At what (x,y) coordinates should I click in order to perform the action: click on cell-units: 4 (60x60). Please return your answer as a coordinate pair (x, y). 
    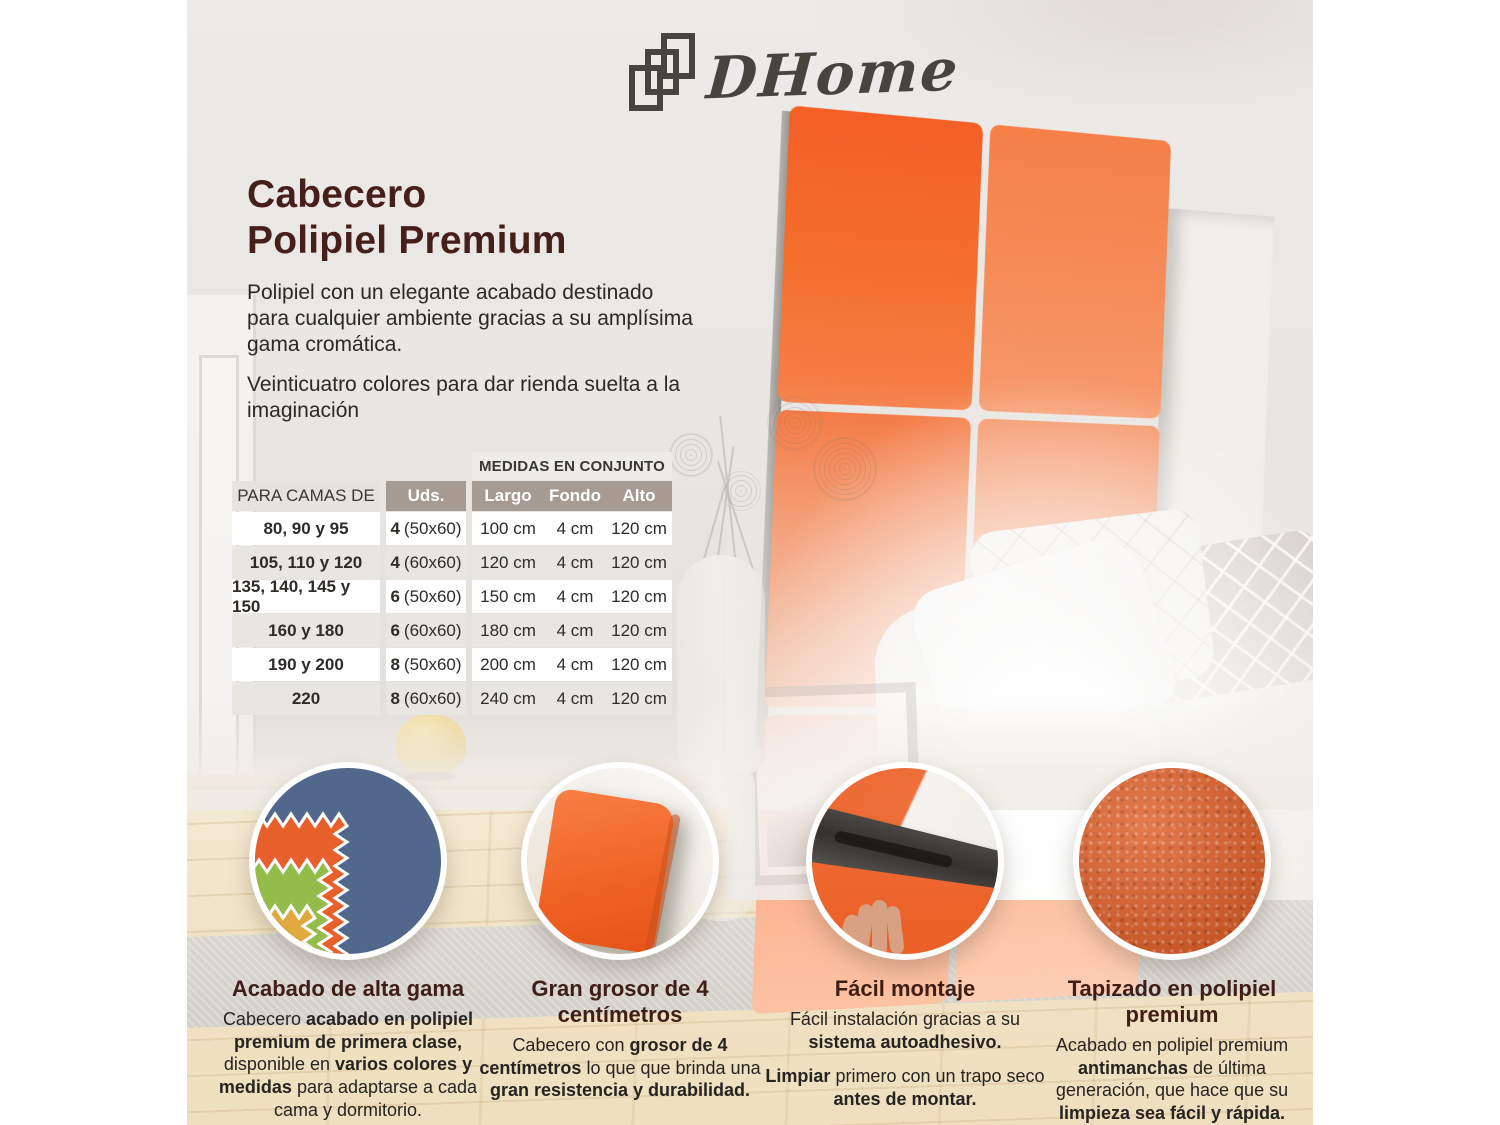
    Looking at the image, I should click on (426, 562).